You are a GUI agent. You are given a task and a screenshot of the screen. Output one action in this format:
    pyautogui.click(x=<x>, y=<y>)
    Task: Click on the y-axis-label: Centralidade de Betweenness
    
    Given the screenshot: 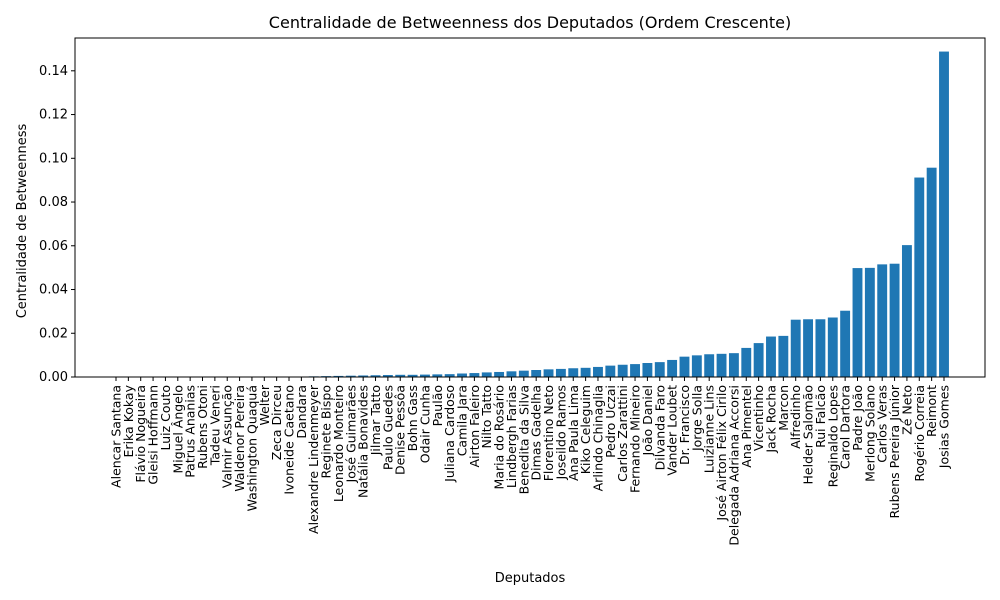 What is the action you would take?
    pyautogui.click(x=22, y=220)
    